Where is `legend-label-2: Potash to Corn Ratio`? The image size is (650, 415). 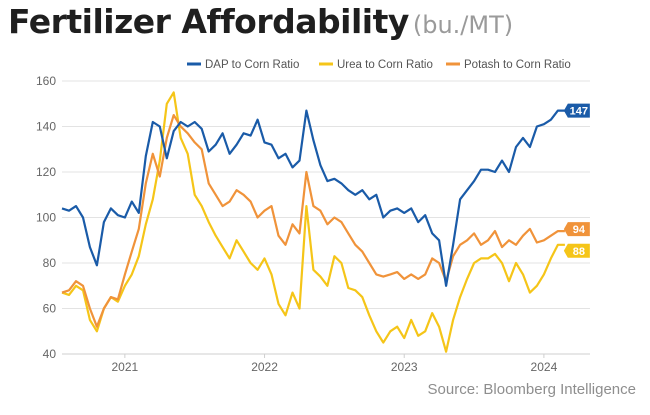
legend-label-2: Potash to Corn Ratio is located at coordinates (517, 65).